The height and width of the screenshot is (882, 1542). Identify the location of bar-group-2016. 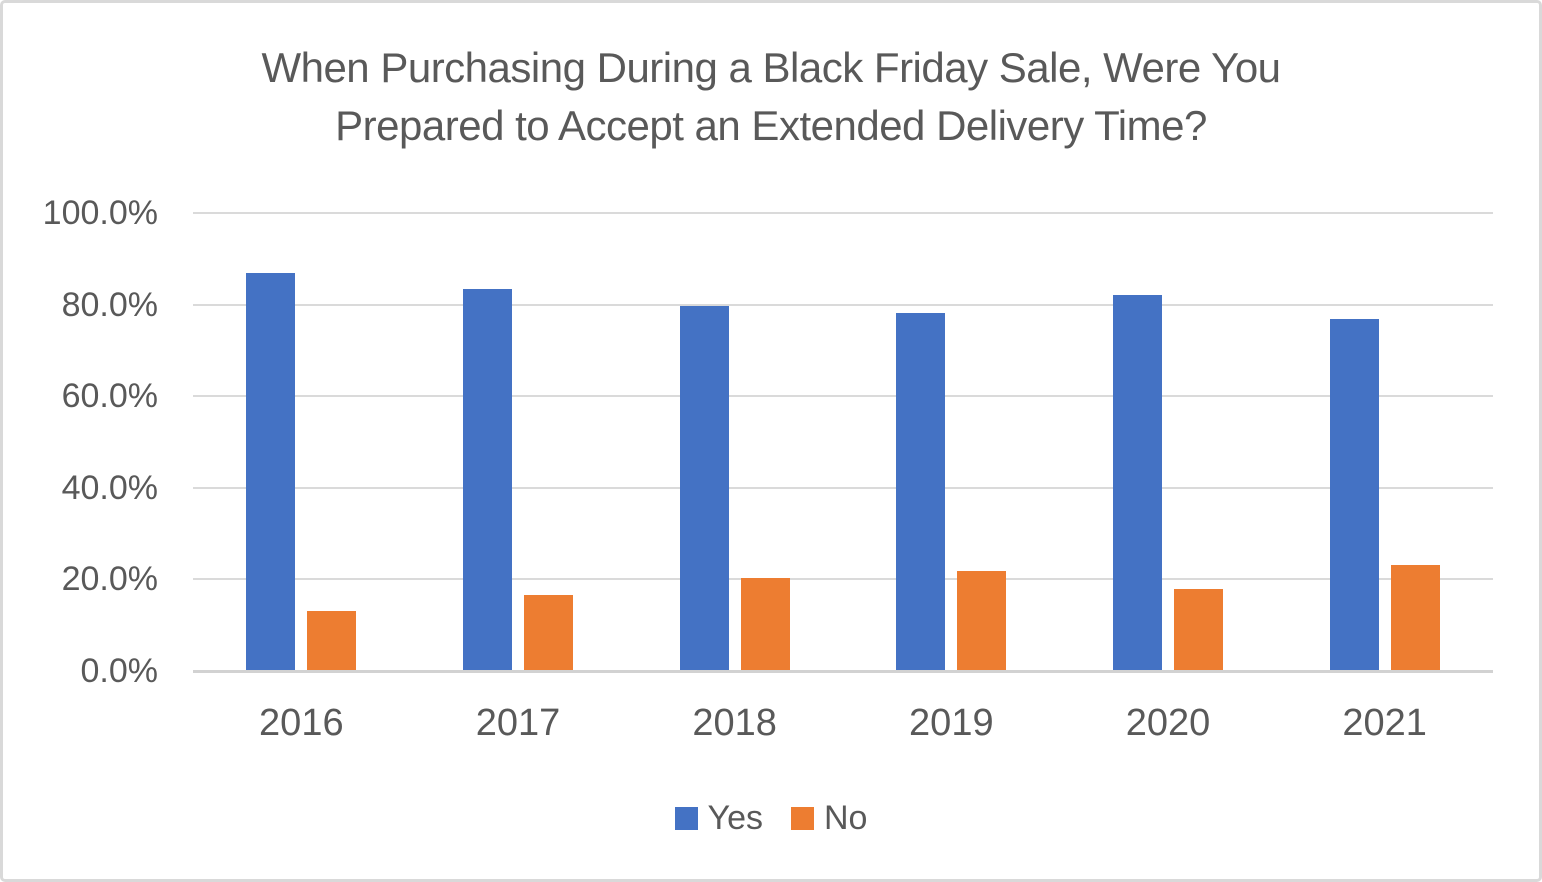
(301, 442).